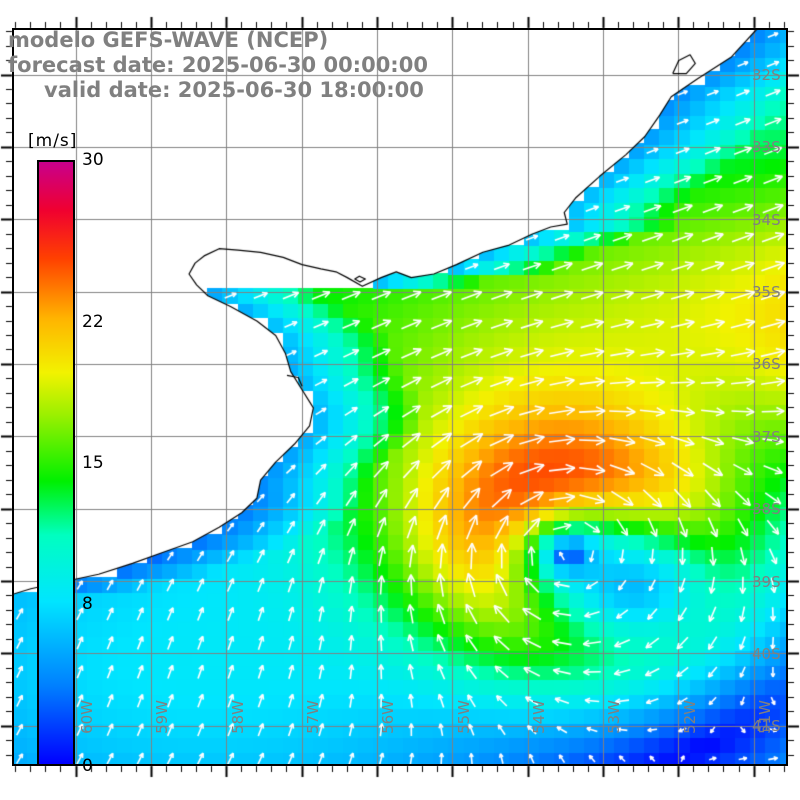  Describe the element at coordinates (766, 364) in the screenshot. I see `lat-label-36S: 36S` at that location.